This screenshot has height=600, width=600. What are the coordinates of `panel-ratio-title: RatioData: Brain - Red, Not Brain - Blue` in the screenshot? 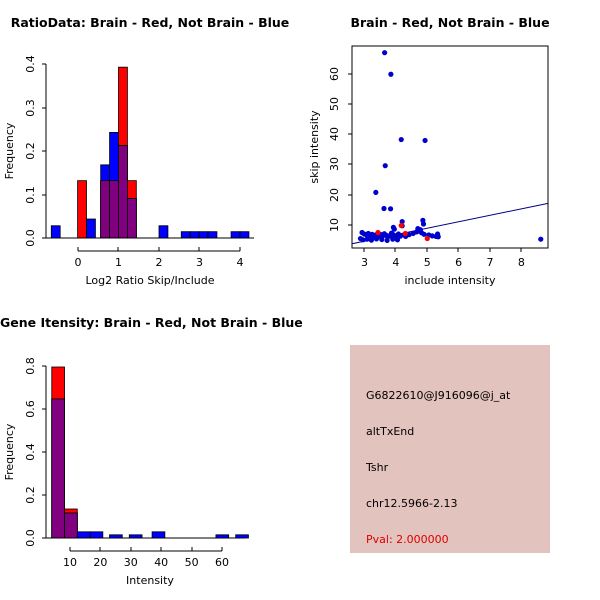 It's located at (150, 22).